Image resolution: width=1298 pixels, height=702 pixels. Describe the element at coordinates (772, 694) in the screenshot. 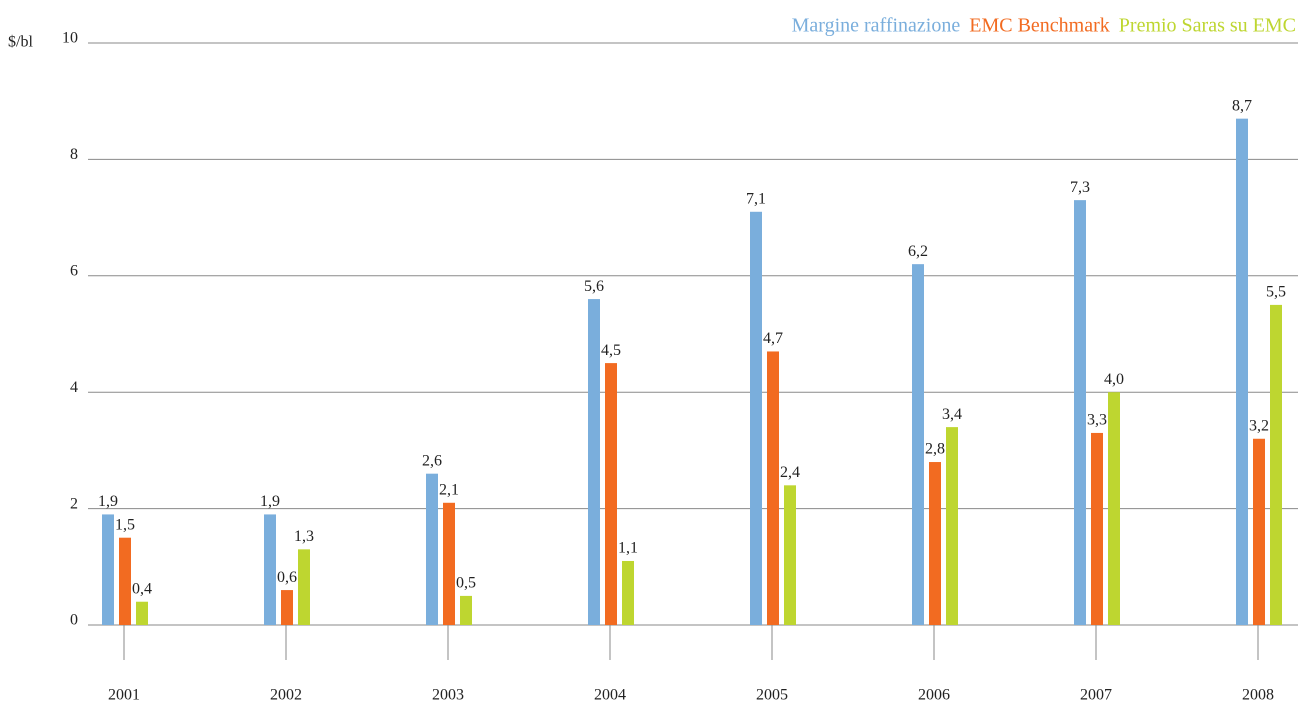

I see `x-tick-label: 2005` at that location.